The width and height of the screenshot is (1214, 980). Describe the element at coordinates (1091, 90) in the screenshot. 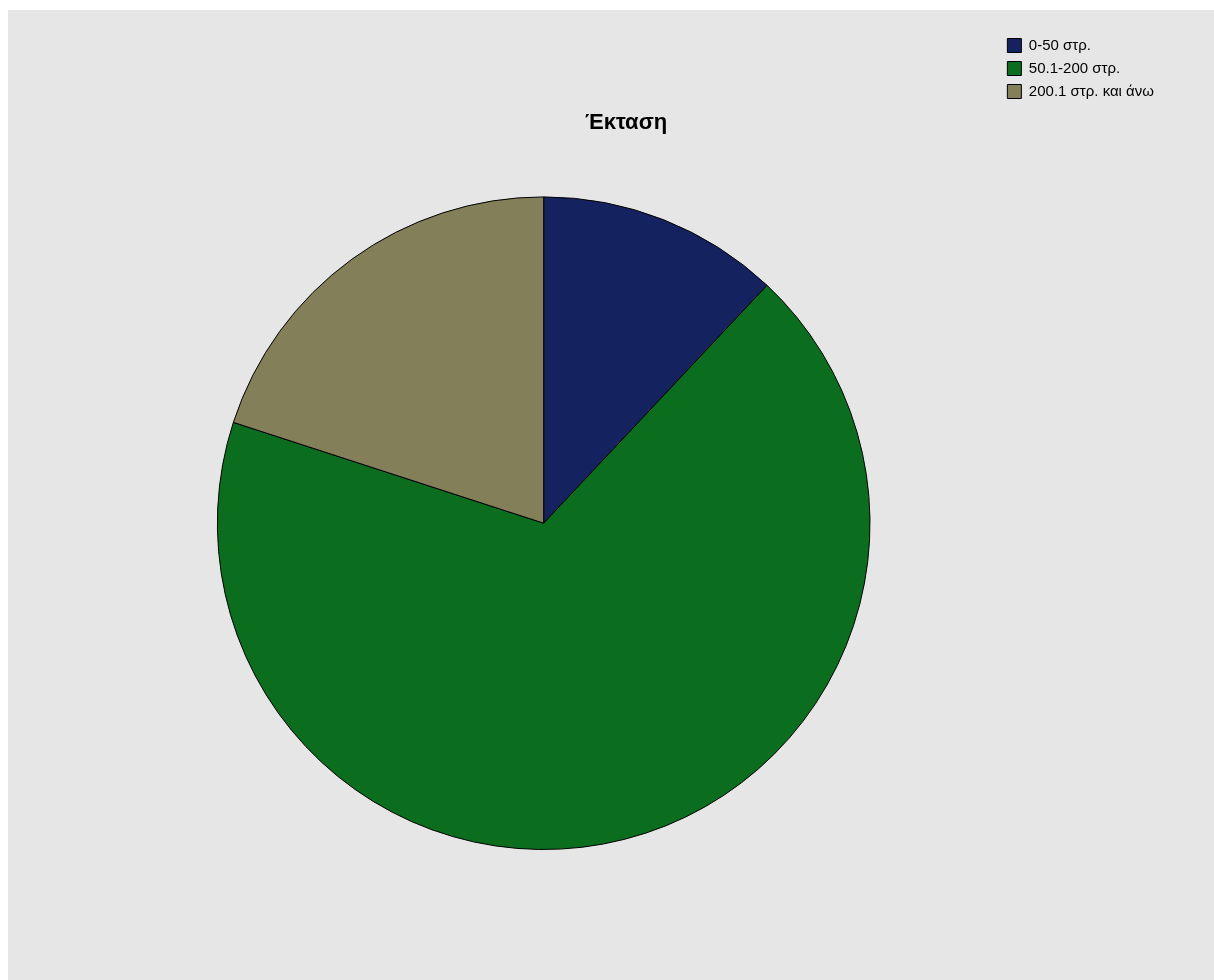

I see `legend-label: 200.1 στρ. και άνω` at that location.